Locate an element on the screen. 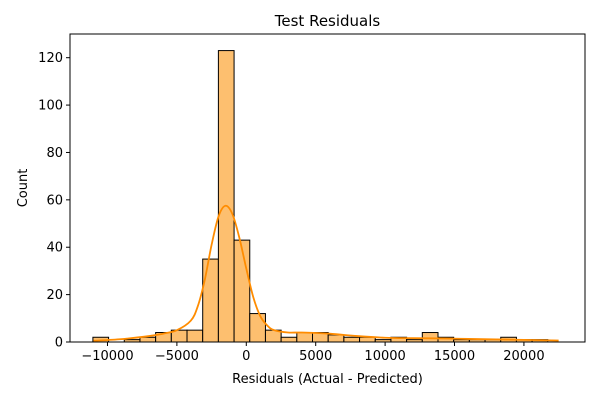  x-tick-label: 5000 is located at coordinates (315, 356).